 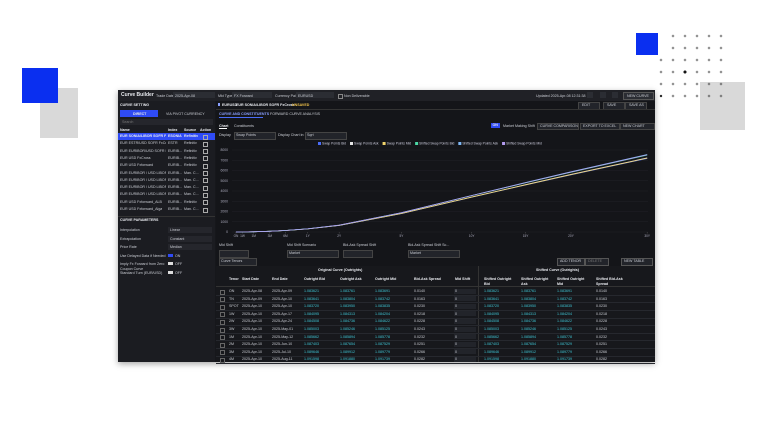 I want to click on breadcrumb: EURUSD, so click(x=230, y=105).